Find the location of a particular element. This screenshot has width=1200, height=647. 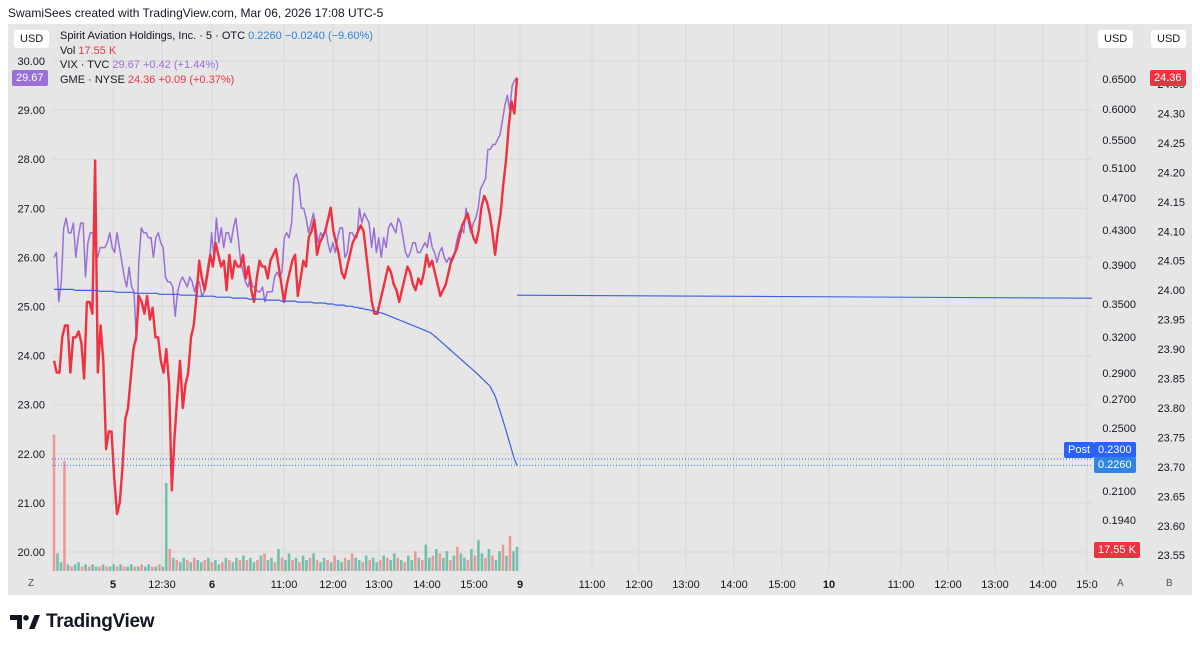

right-b-axis-tick-label: 23.60 is located at coordinates (1171, 527).